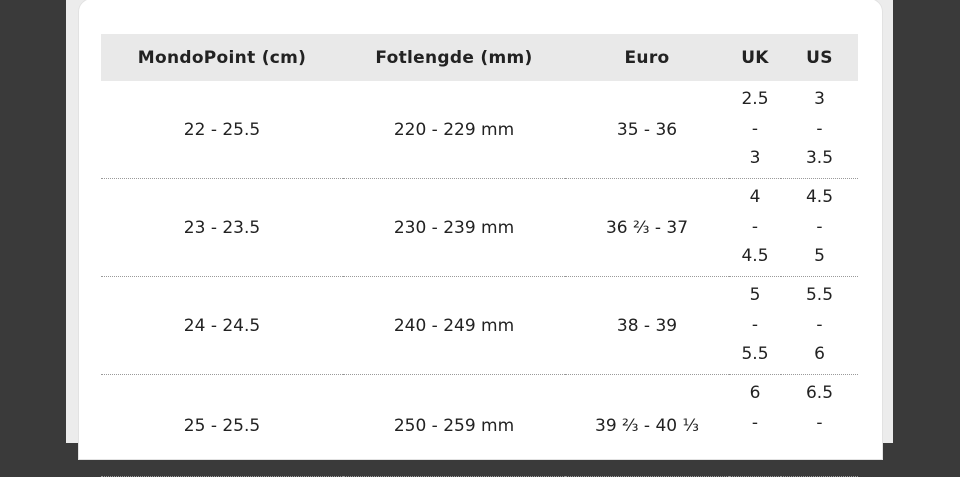  Describe the element at coordinates (755, 393) in the screenshot. I see `cell-uk-line: 6` at that location.